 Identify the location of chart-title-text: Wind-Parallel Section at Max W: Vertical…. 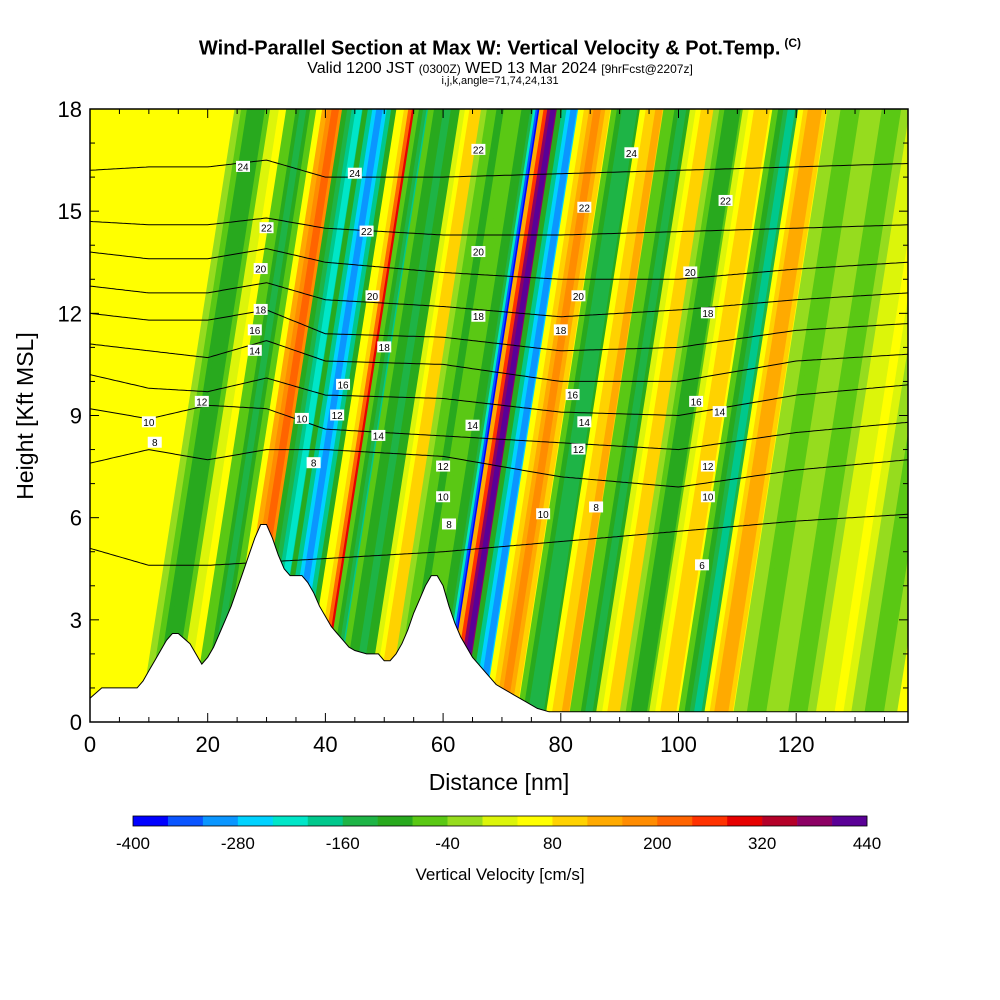
(489, 48).